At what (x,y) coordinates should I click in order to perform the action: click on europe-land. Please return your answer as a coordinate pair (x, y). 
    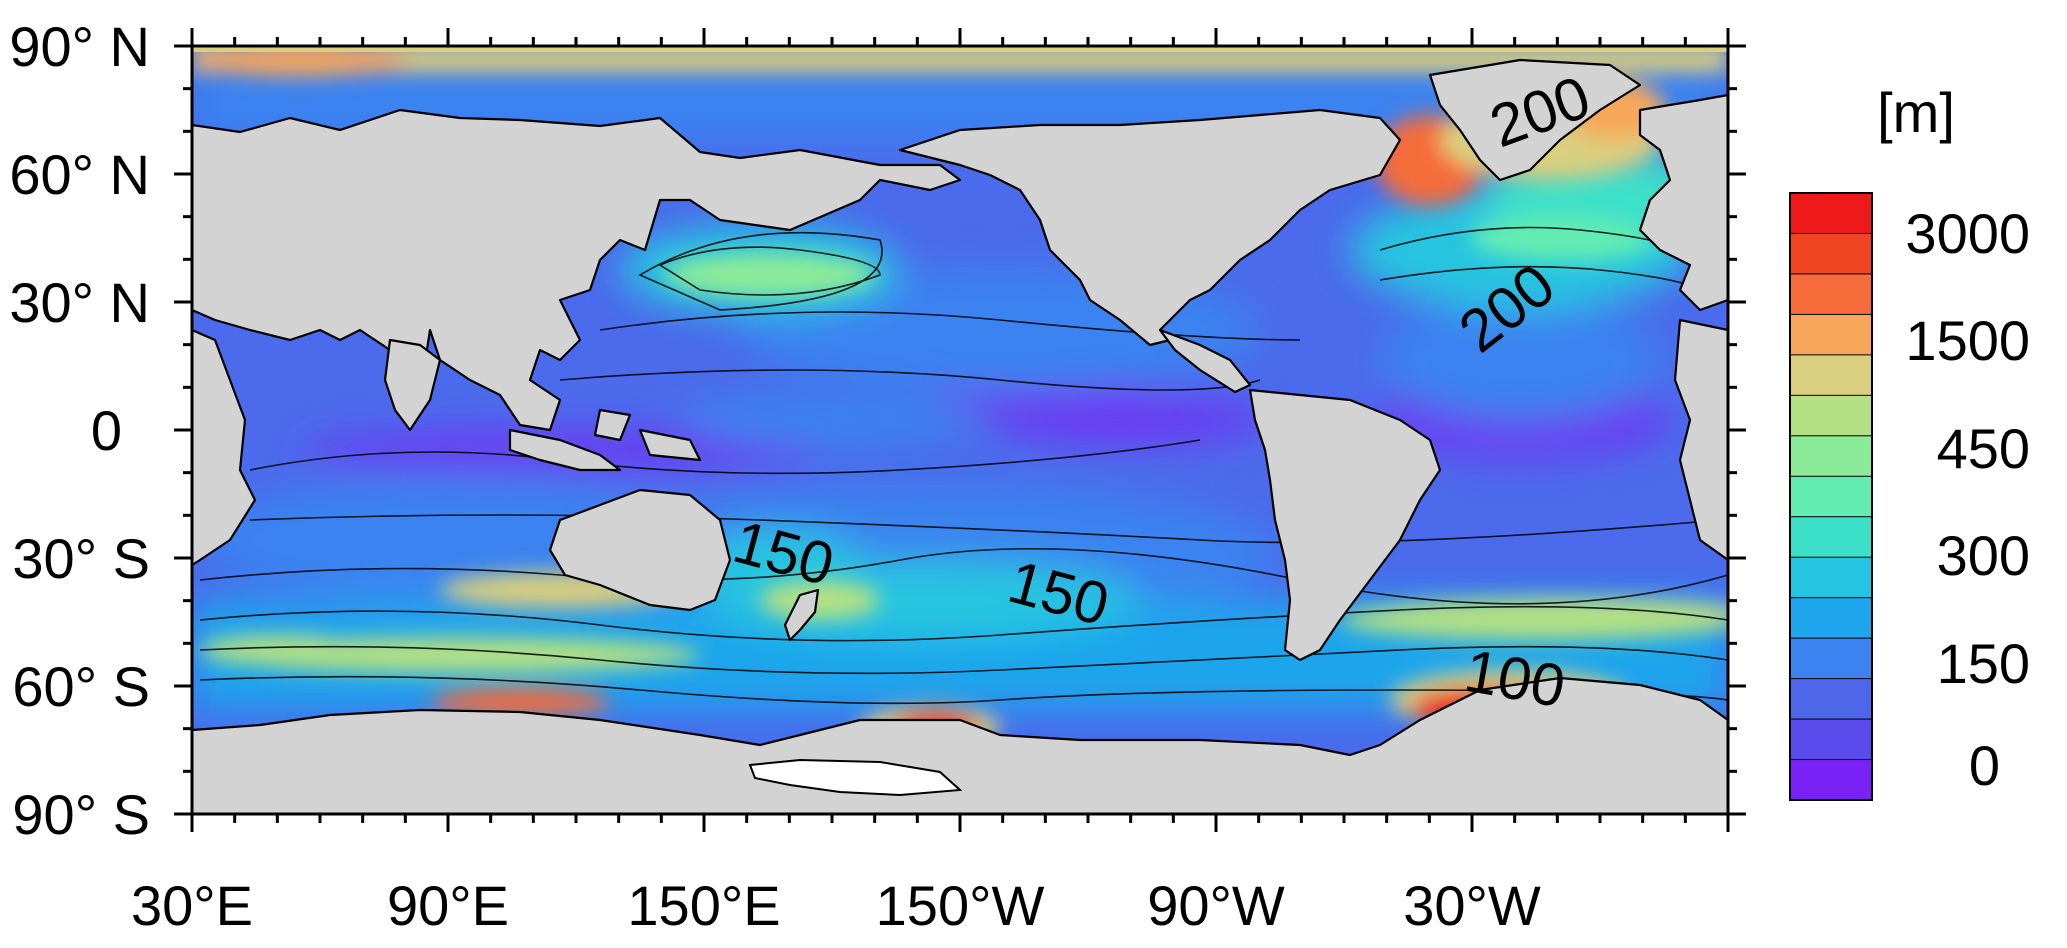
    Looking at the image, I should click on (1683, 202).